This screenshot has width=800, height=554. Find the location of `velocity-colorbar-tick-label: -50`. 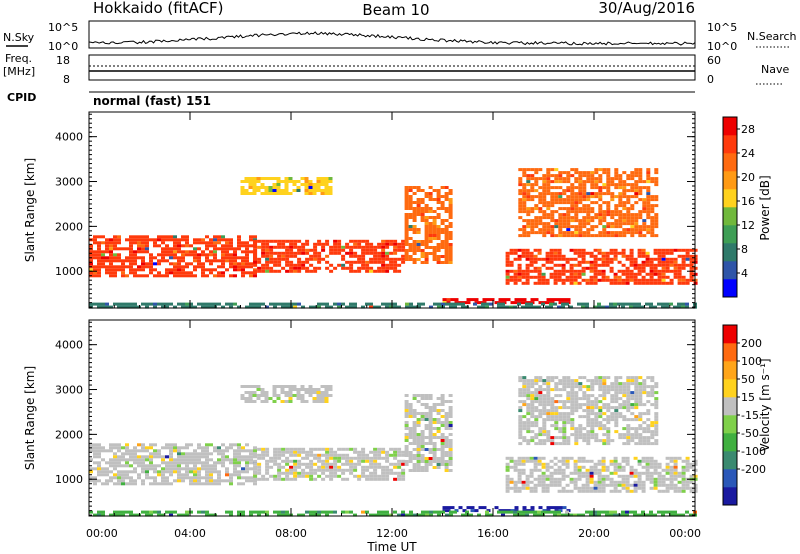

velocity-colorbar-tick-label: -50 is located at coordinates (750, 433).